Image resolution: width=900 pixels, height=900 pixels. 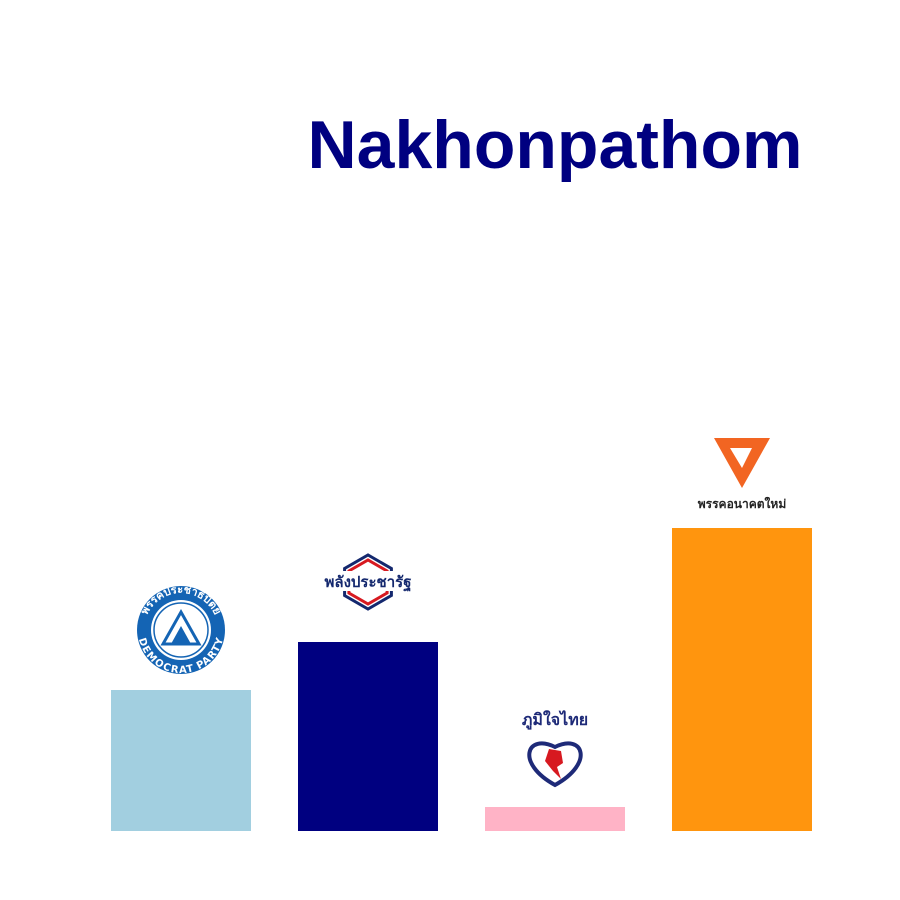 What do you see at coordinates (742, 503) in the screenshot?
I see `logo-text: พรรคอนาคตใหม่` at bounding box center [742, 503].